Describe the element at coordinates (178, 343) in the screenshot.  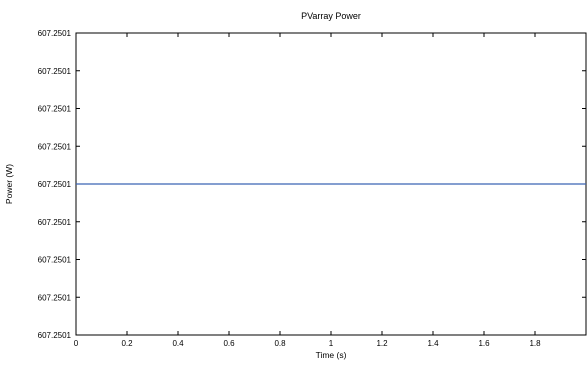
I see `x-tick-label: 0.4` at that location.